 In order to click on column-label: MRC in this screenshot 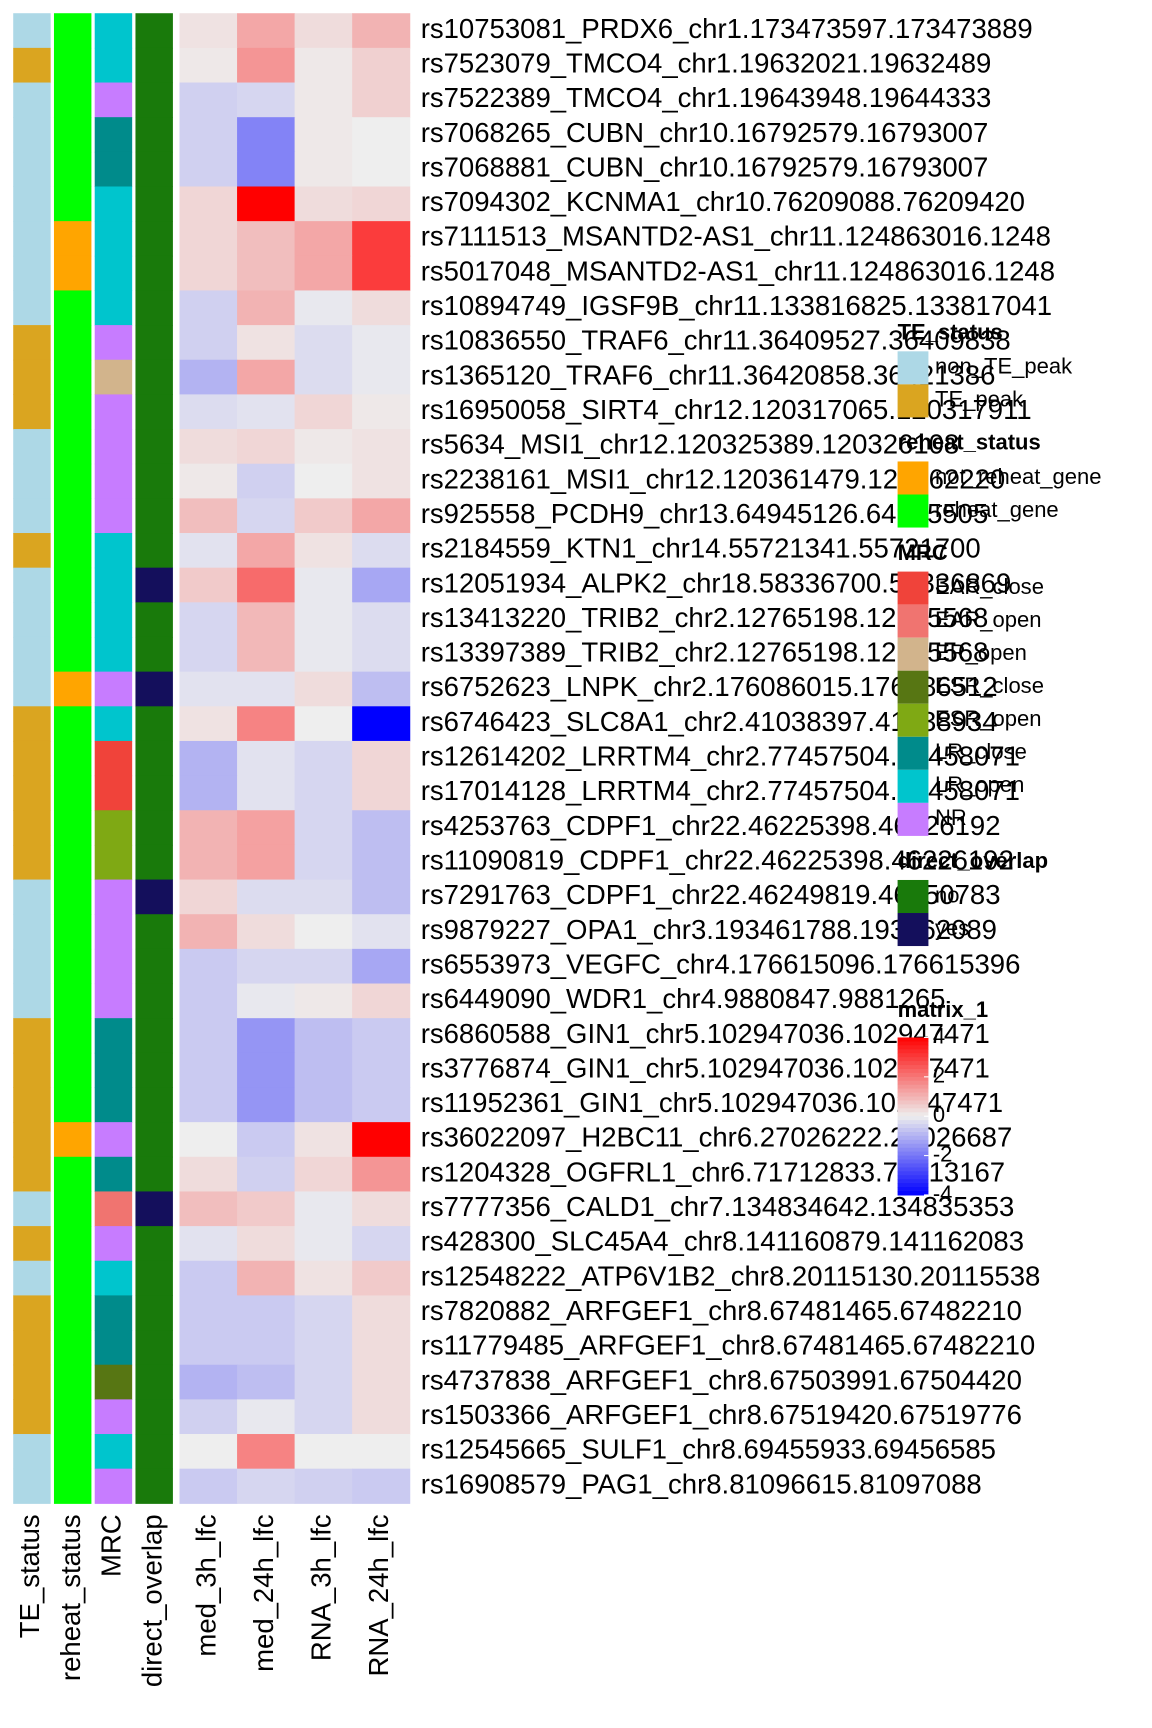, I will do `click(111, 1545)`.